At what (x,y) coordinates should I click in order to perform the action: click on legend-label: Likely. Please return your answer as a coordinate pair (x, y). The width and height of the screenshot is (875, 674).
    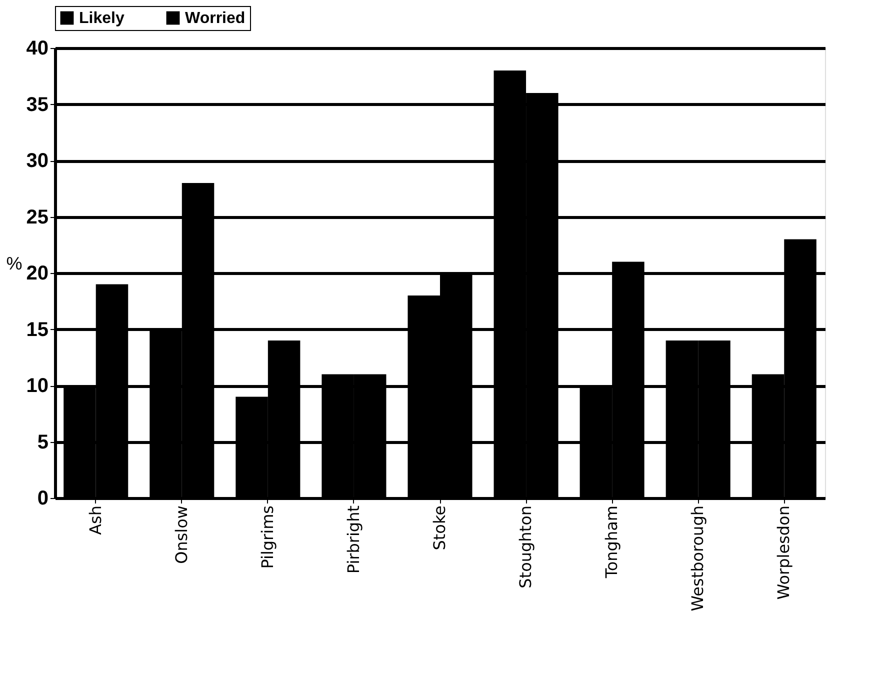
    Looking at the image, I should click on (101, 18).